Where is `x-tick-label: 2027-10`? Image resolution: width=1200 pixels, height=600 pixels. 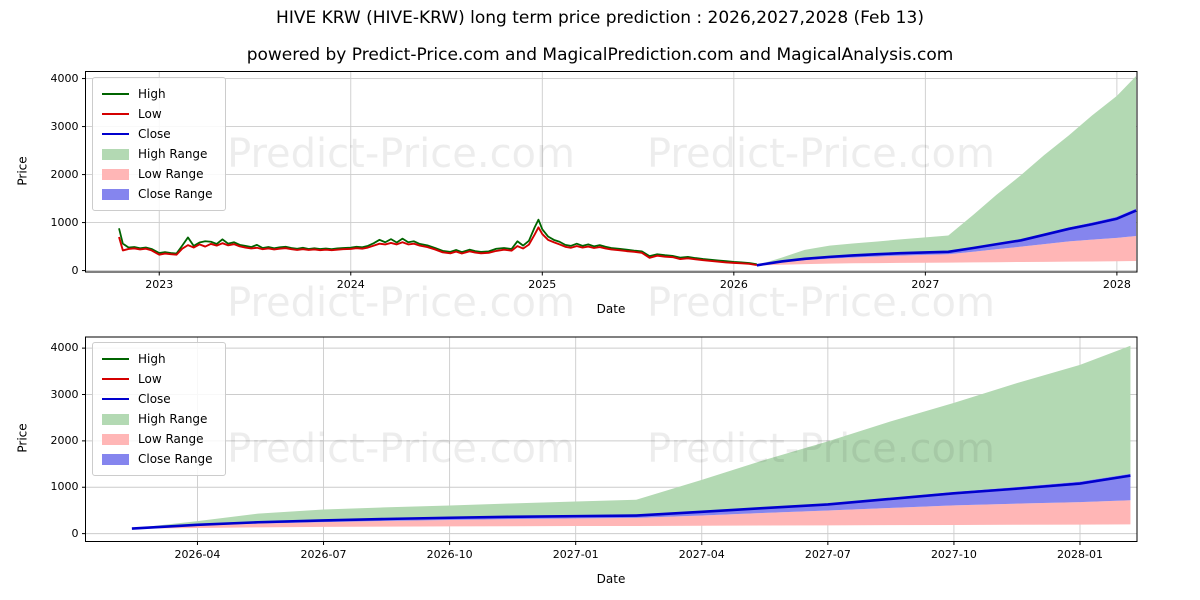
x-tick-label: 2027-10 is located at coordinates (953, 554).